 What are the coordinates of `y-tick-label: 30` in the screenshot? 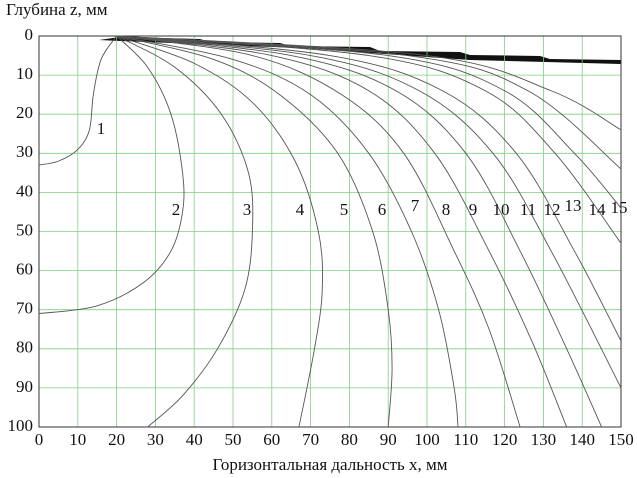 It's located at (24, 151).